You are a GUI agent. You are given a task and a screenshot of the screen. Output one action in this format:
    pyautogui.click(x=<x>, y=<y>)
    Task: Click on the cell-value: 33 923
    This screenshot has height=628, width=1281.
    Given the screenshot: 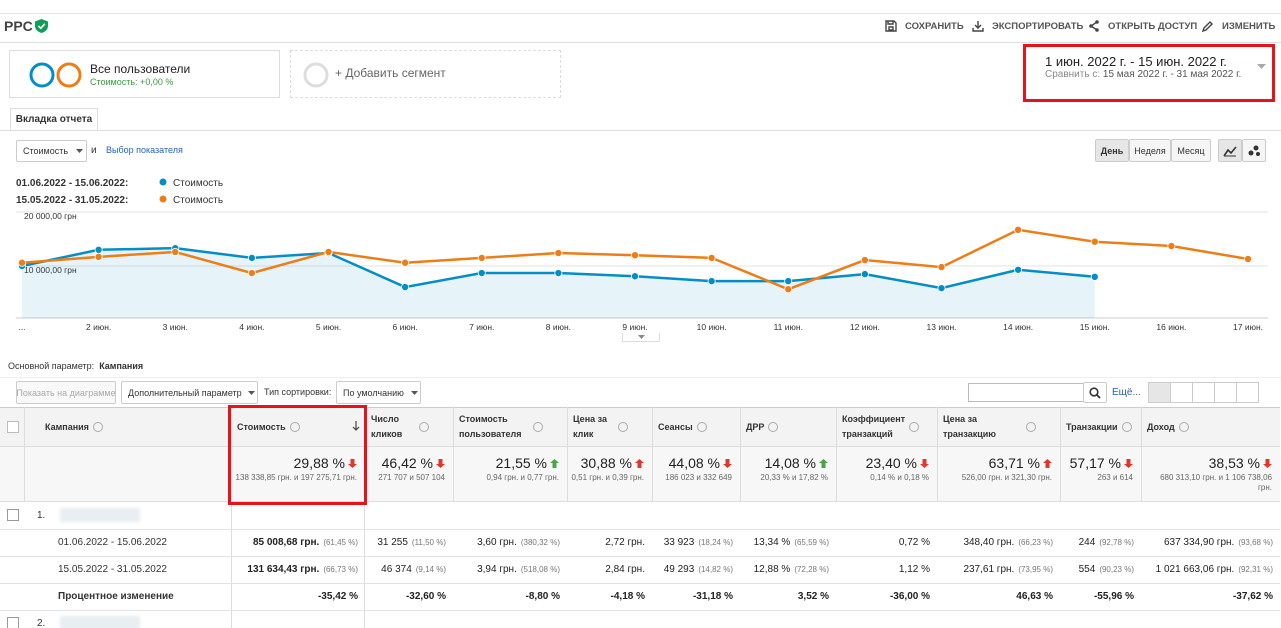 What is the action you would take?
    pyautogui.click(x=679, y=542)
    